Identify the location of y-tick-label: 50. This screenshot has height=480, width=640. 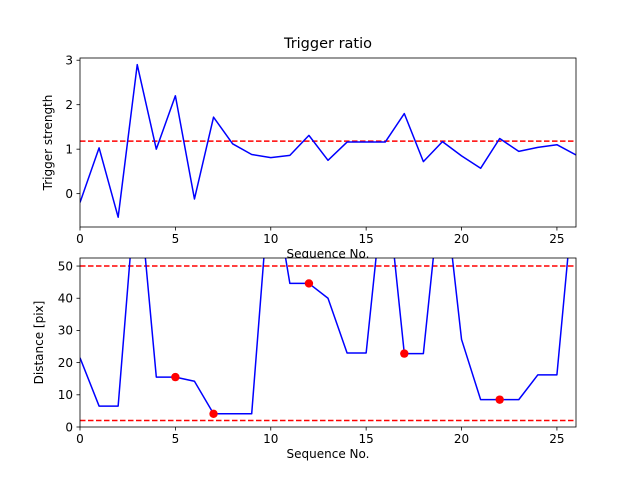
(65, 266).